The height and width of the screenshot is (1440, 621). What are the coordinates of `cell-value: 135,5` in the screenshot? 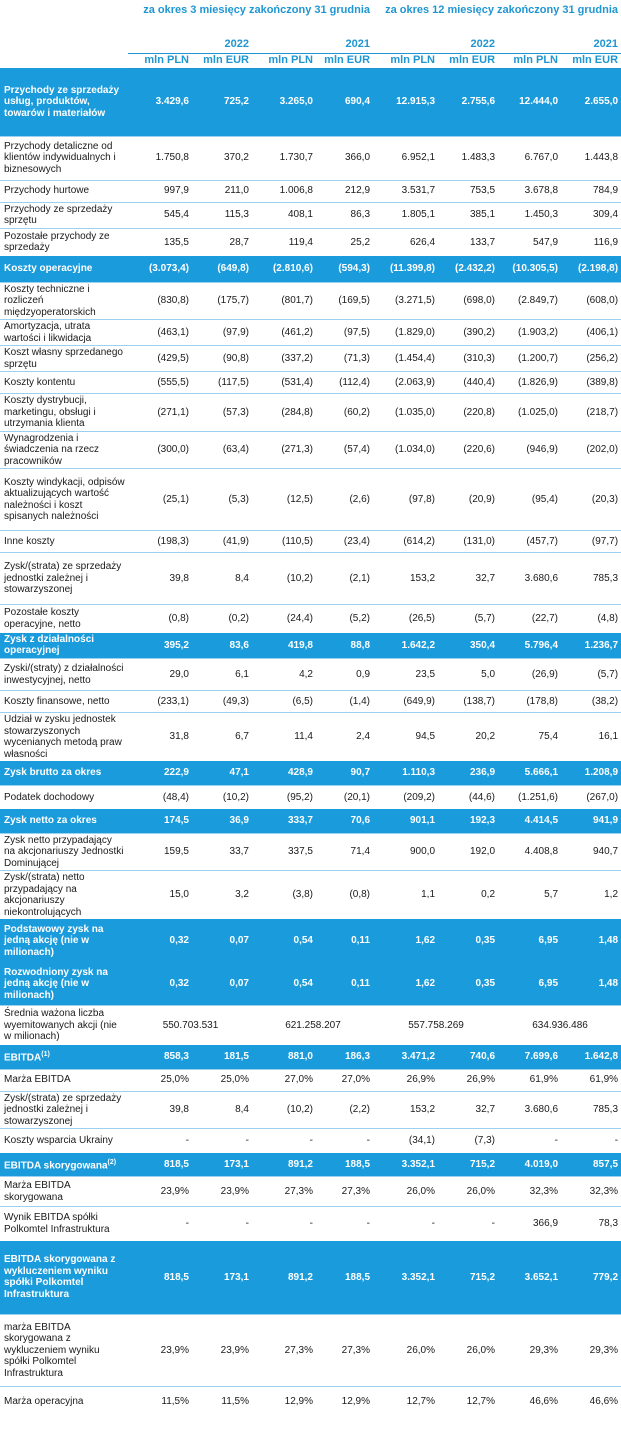 It's located at (160, 241).